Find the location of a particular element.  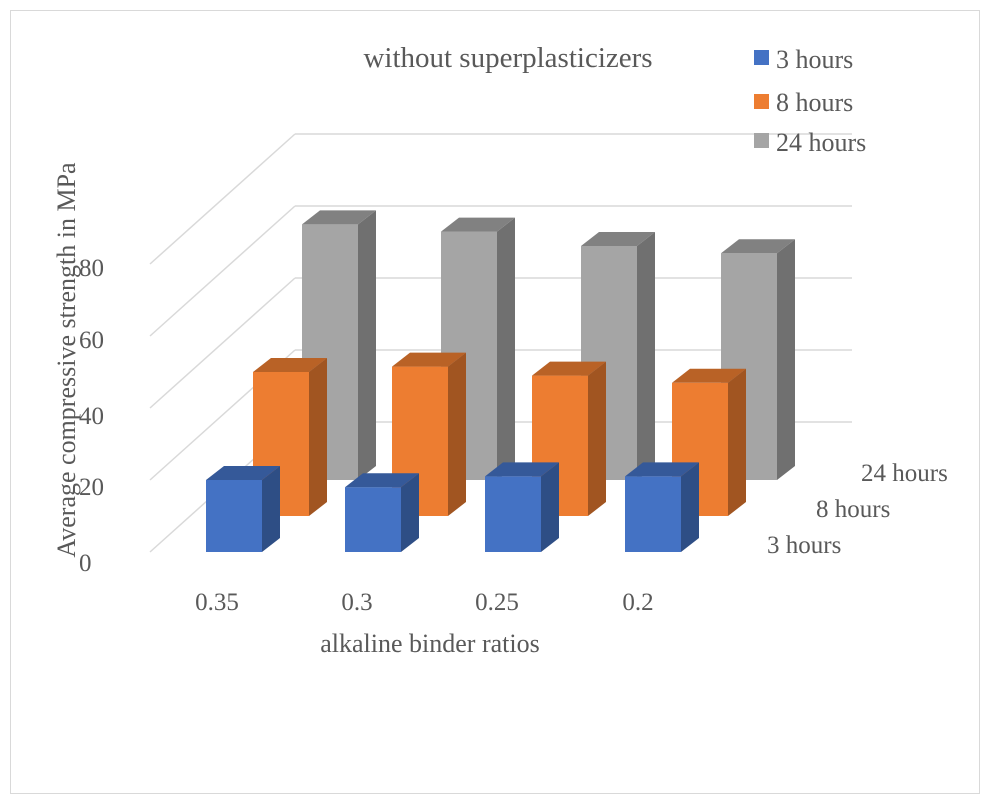

x-tick-0.25: 0.25 is located at coordinates (497, 602).